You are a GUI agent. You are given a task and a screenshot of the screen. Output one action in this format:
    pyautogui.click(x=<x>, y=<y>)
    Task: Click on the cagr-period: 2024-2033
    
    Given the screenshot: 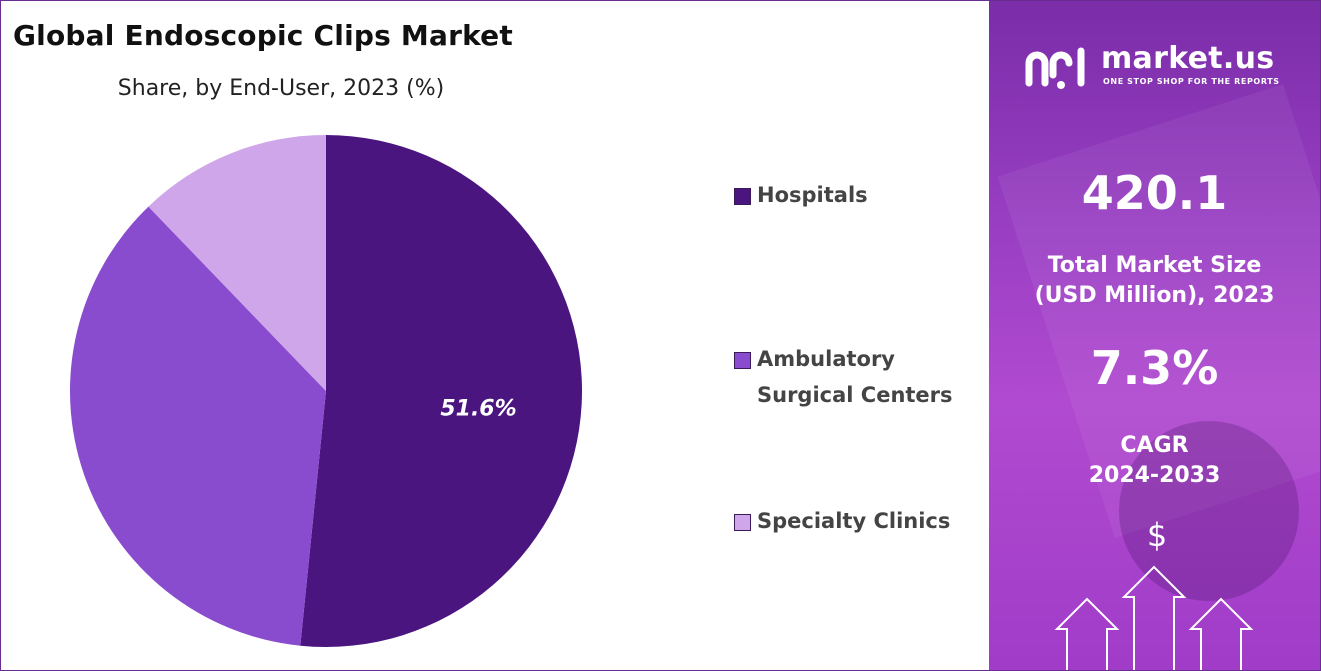 What is the action you would take?
    pyautogui.click(x=1154, y=475)
    